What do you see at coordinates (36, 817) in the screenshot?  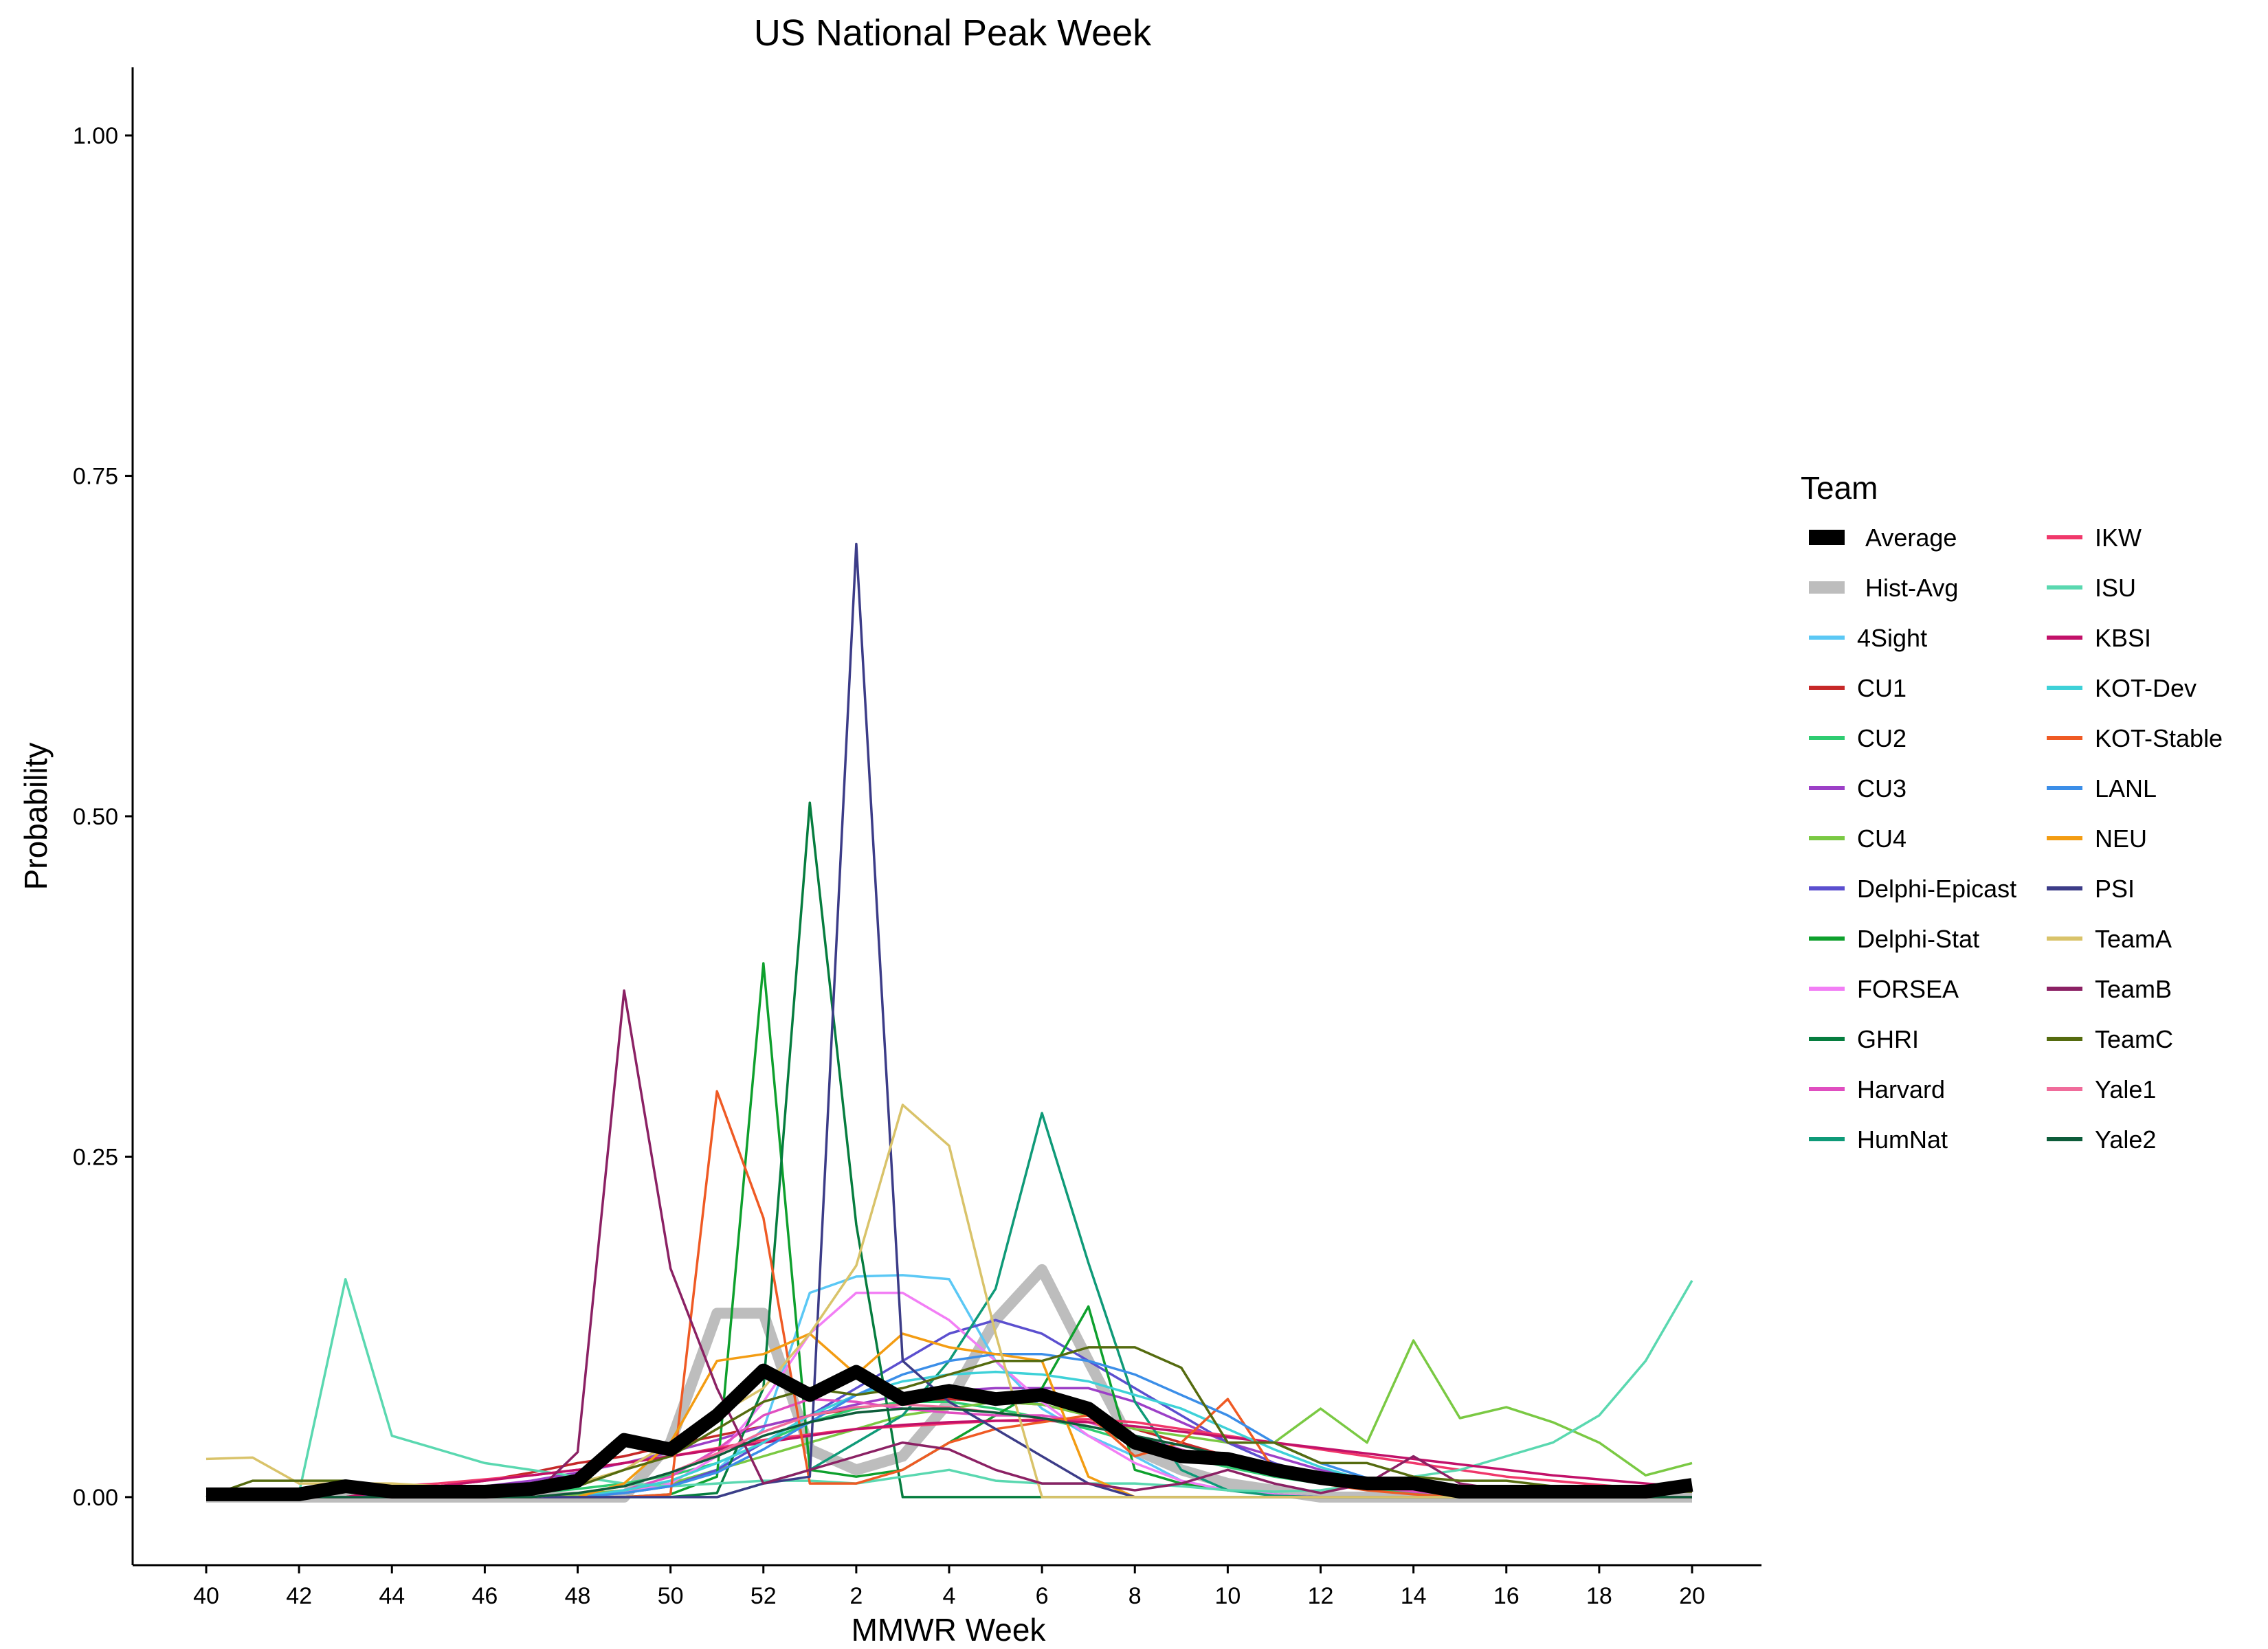 I see `y-axis-title: Probability` at bounding box center [36, 817].